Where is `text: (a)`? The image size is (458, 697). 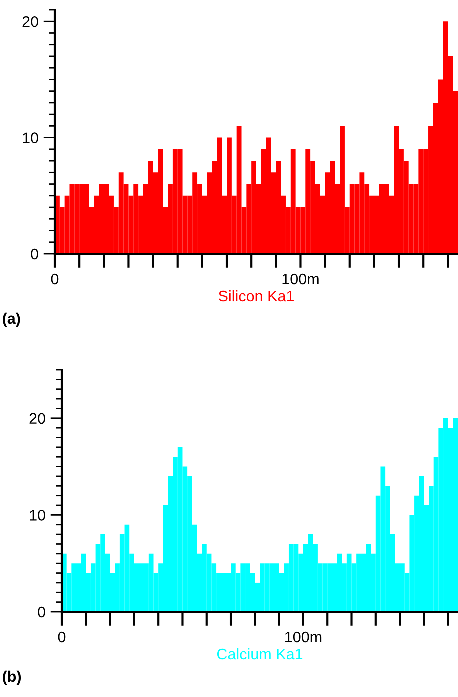
text: (a) is located at coordinates (11, 320).